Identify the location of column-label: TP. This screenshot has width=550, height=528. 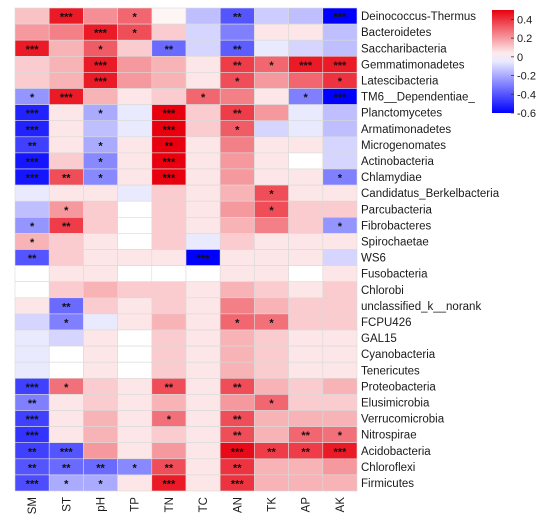
(136, 504).